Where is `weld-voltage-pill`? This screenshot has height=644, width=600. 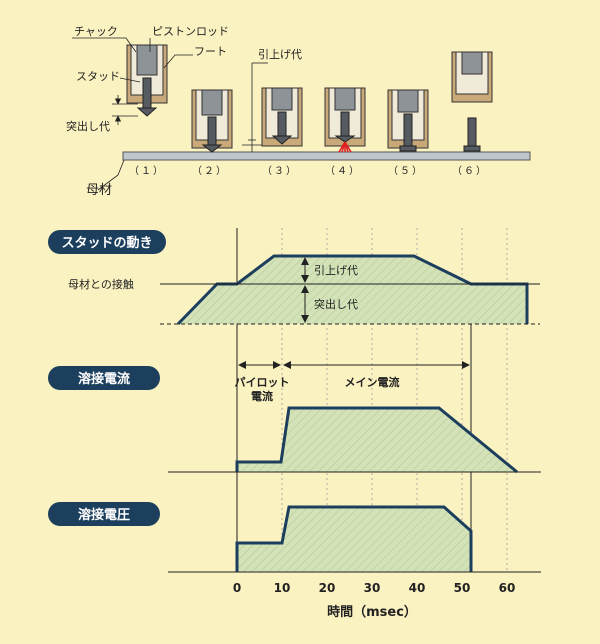 weld-voltage-pill is located at coordinates (104, 514).